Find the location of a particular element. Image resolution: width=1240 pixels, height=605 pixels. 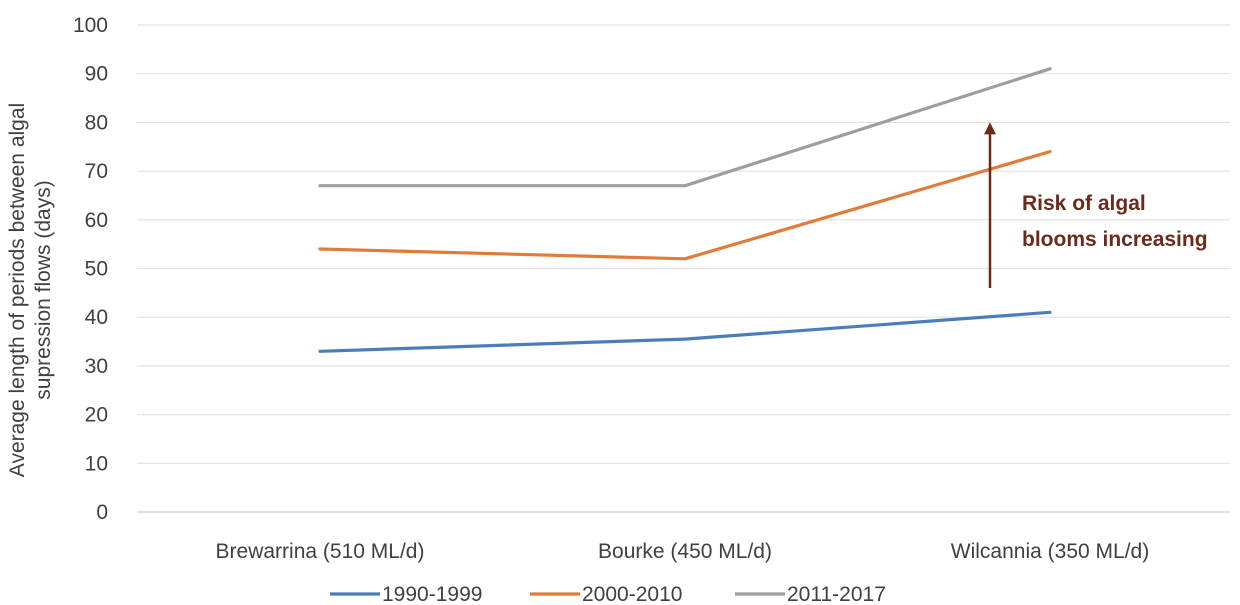

legend: 1990-1999 2000-2010 2011-2017 is located at coordinates (608, 594).